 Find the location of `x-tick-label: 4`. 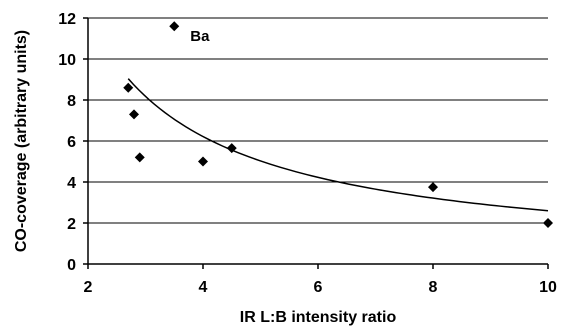

x-tick-label: 4 is located at coordinates (203, 287).